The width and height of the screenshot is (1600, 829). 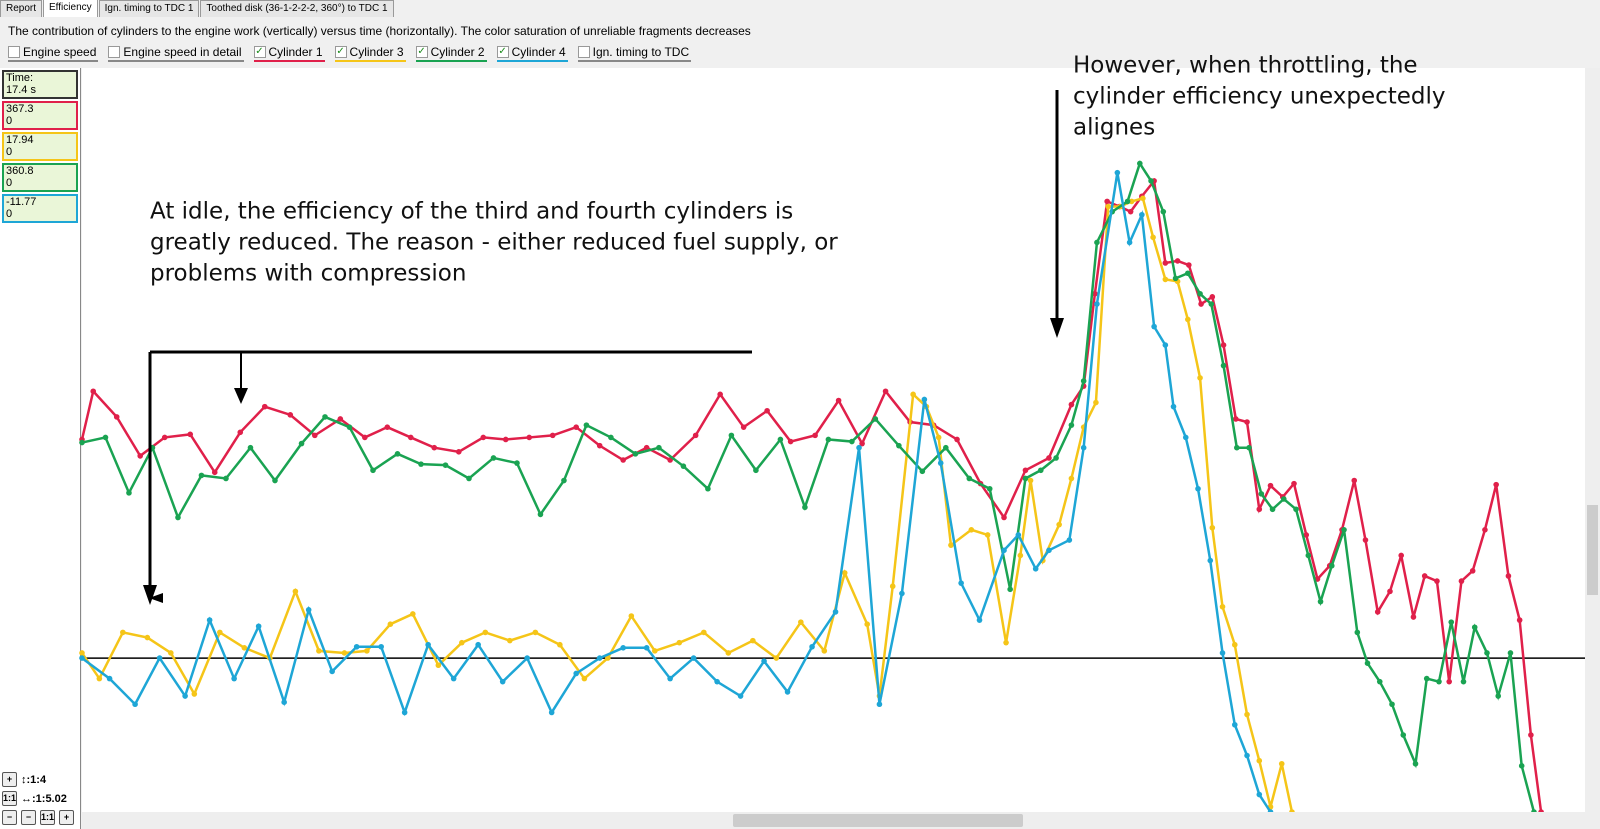 I want to click on readout-value: 17.94, so click(x=20, y=140).